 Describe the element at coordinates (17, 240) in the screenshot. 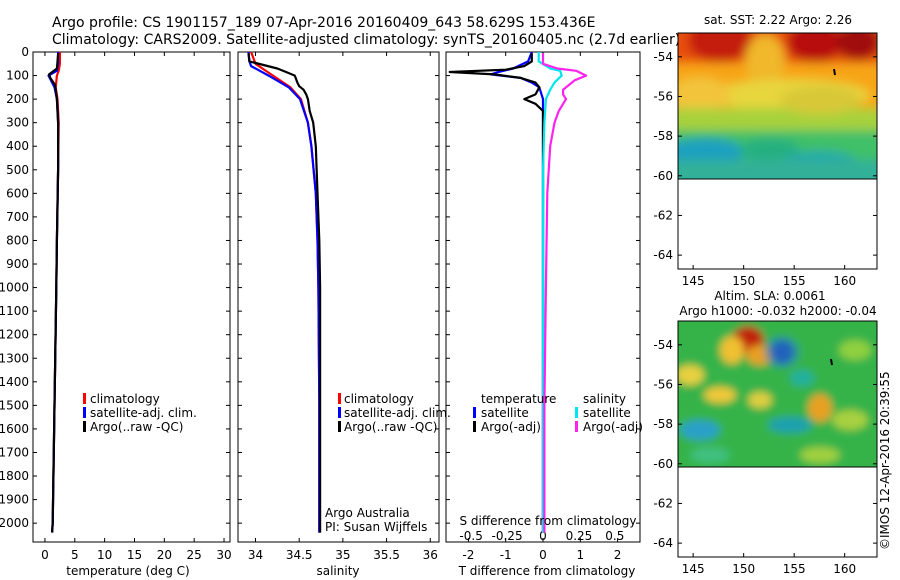

I see `y-tick-label: 800` at that location.